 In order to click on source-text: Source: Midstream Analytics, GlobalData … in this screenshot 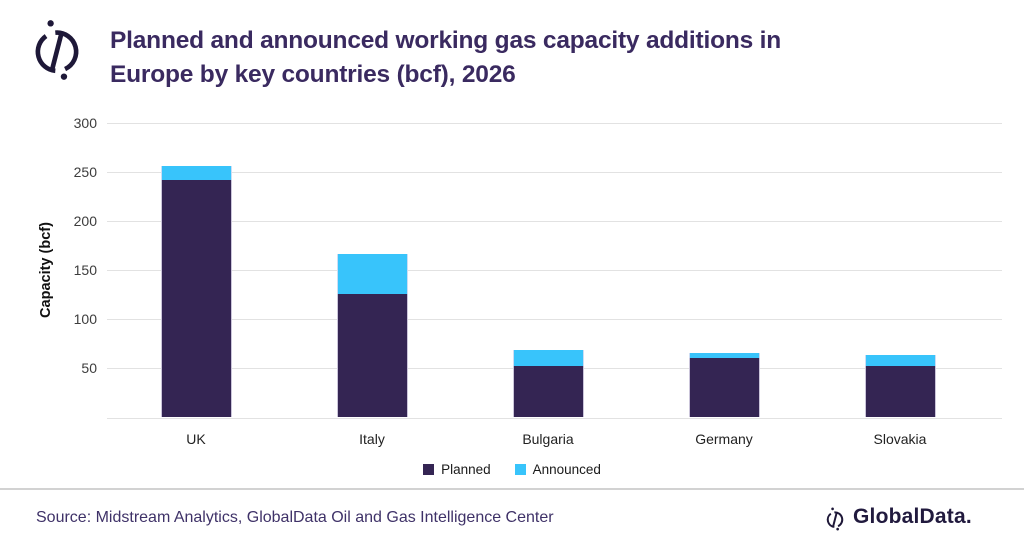, I will do `click(295, 517)`.